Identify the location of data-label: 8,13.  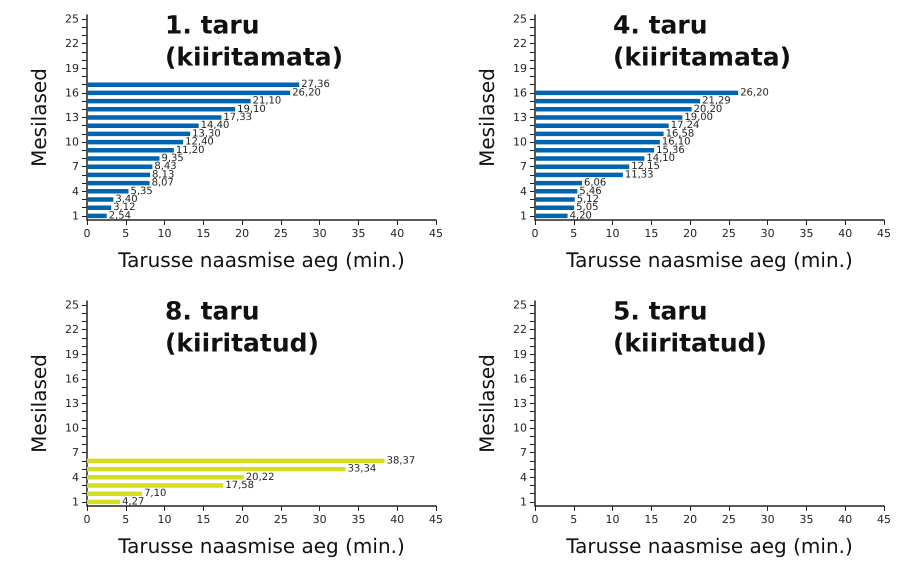
(163, 174).